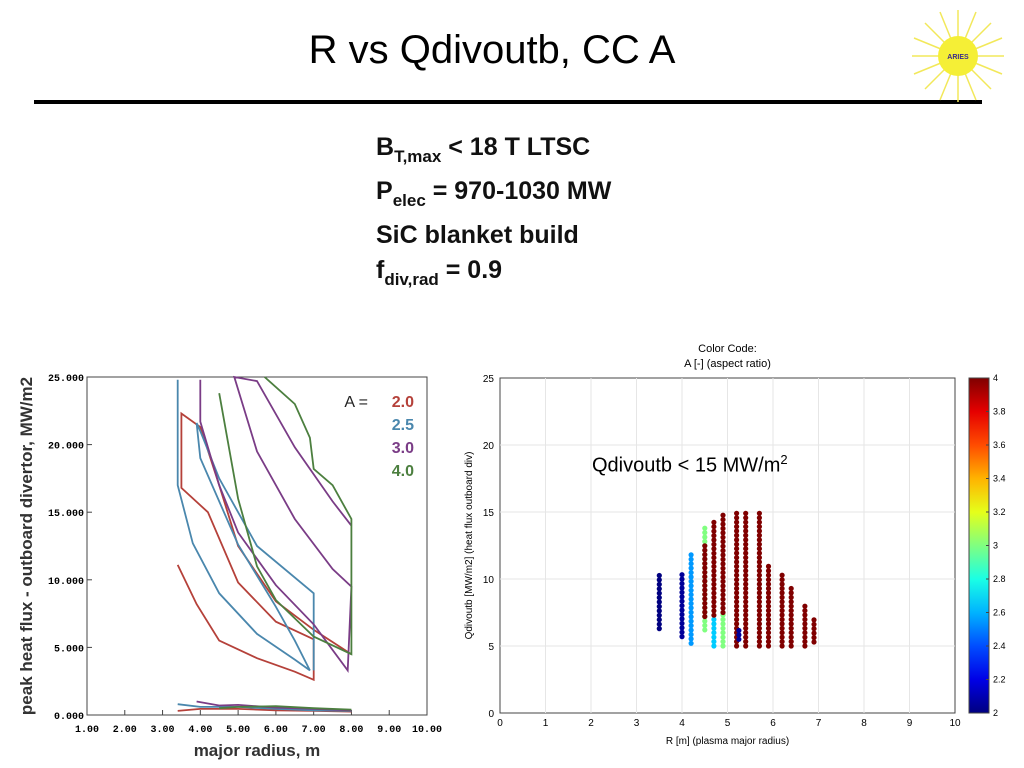  Describe the element at coordinates (728, 723) in the screenshot. I see `x-tick-label: 5` at that location.